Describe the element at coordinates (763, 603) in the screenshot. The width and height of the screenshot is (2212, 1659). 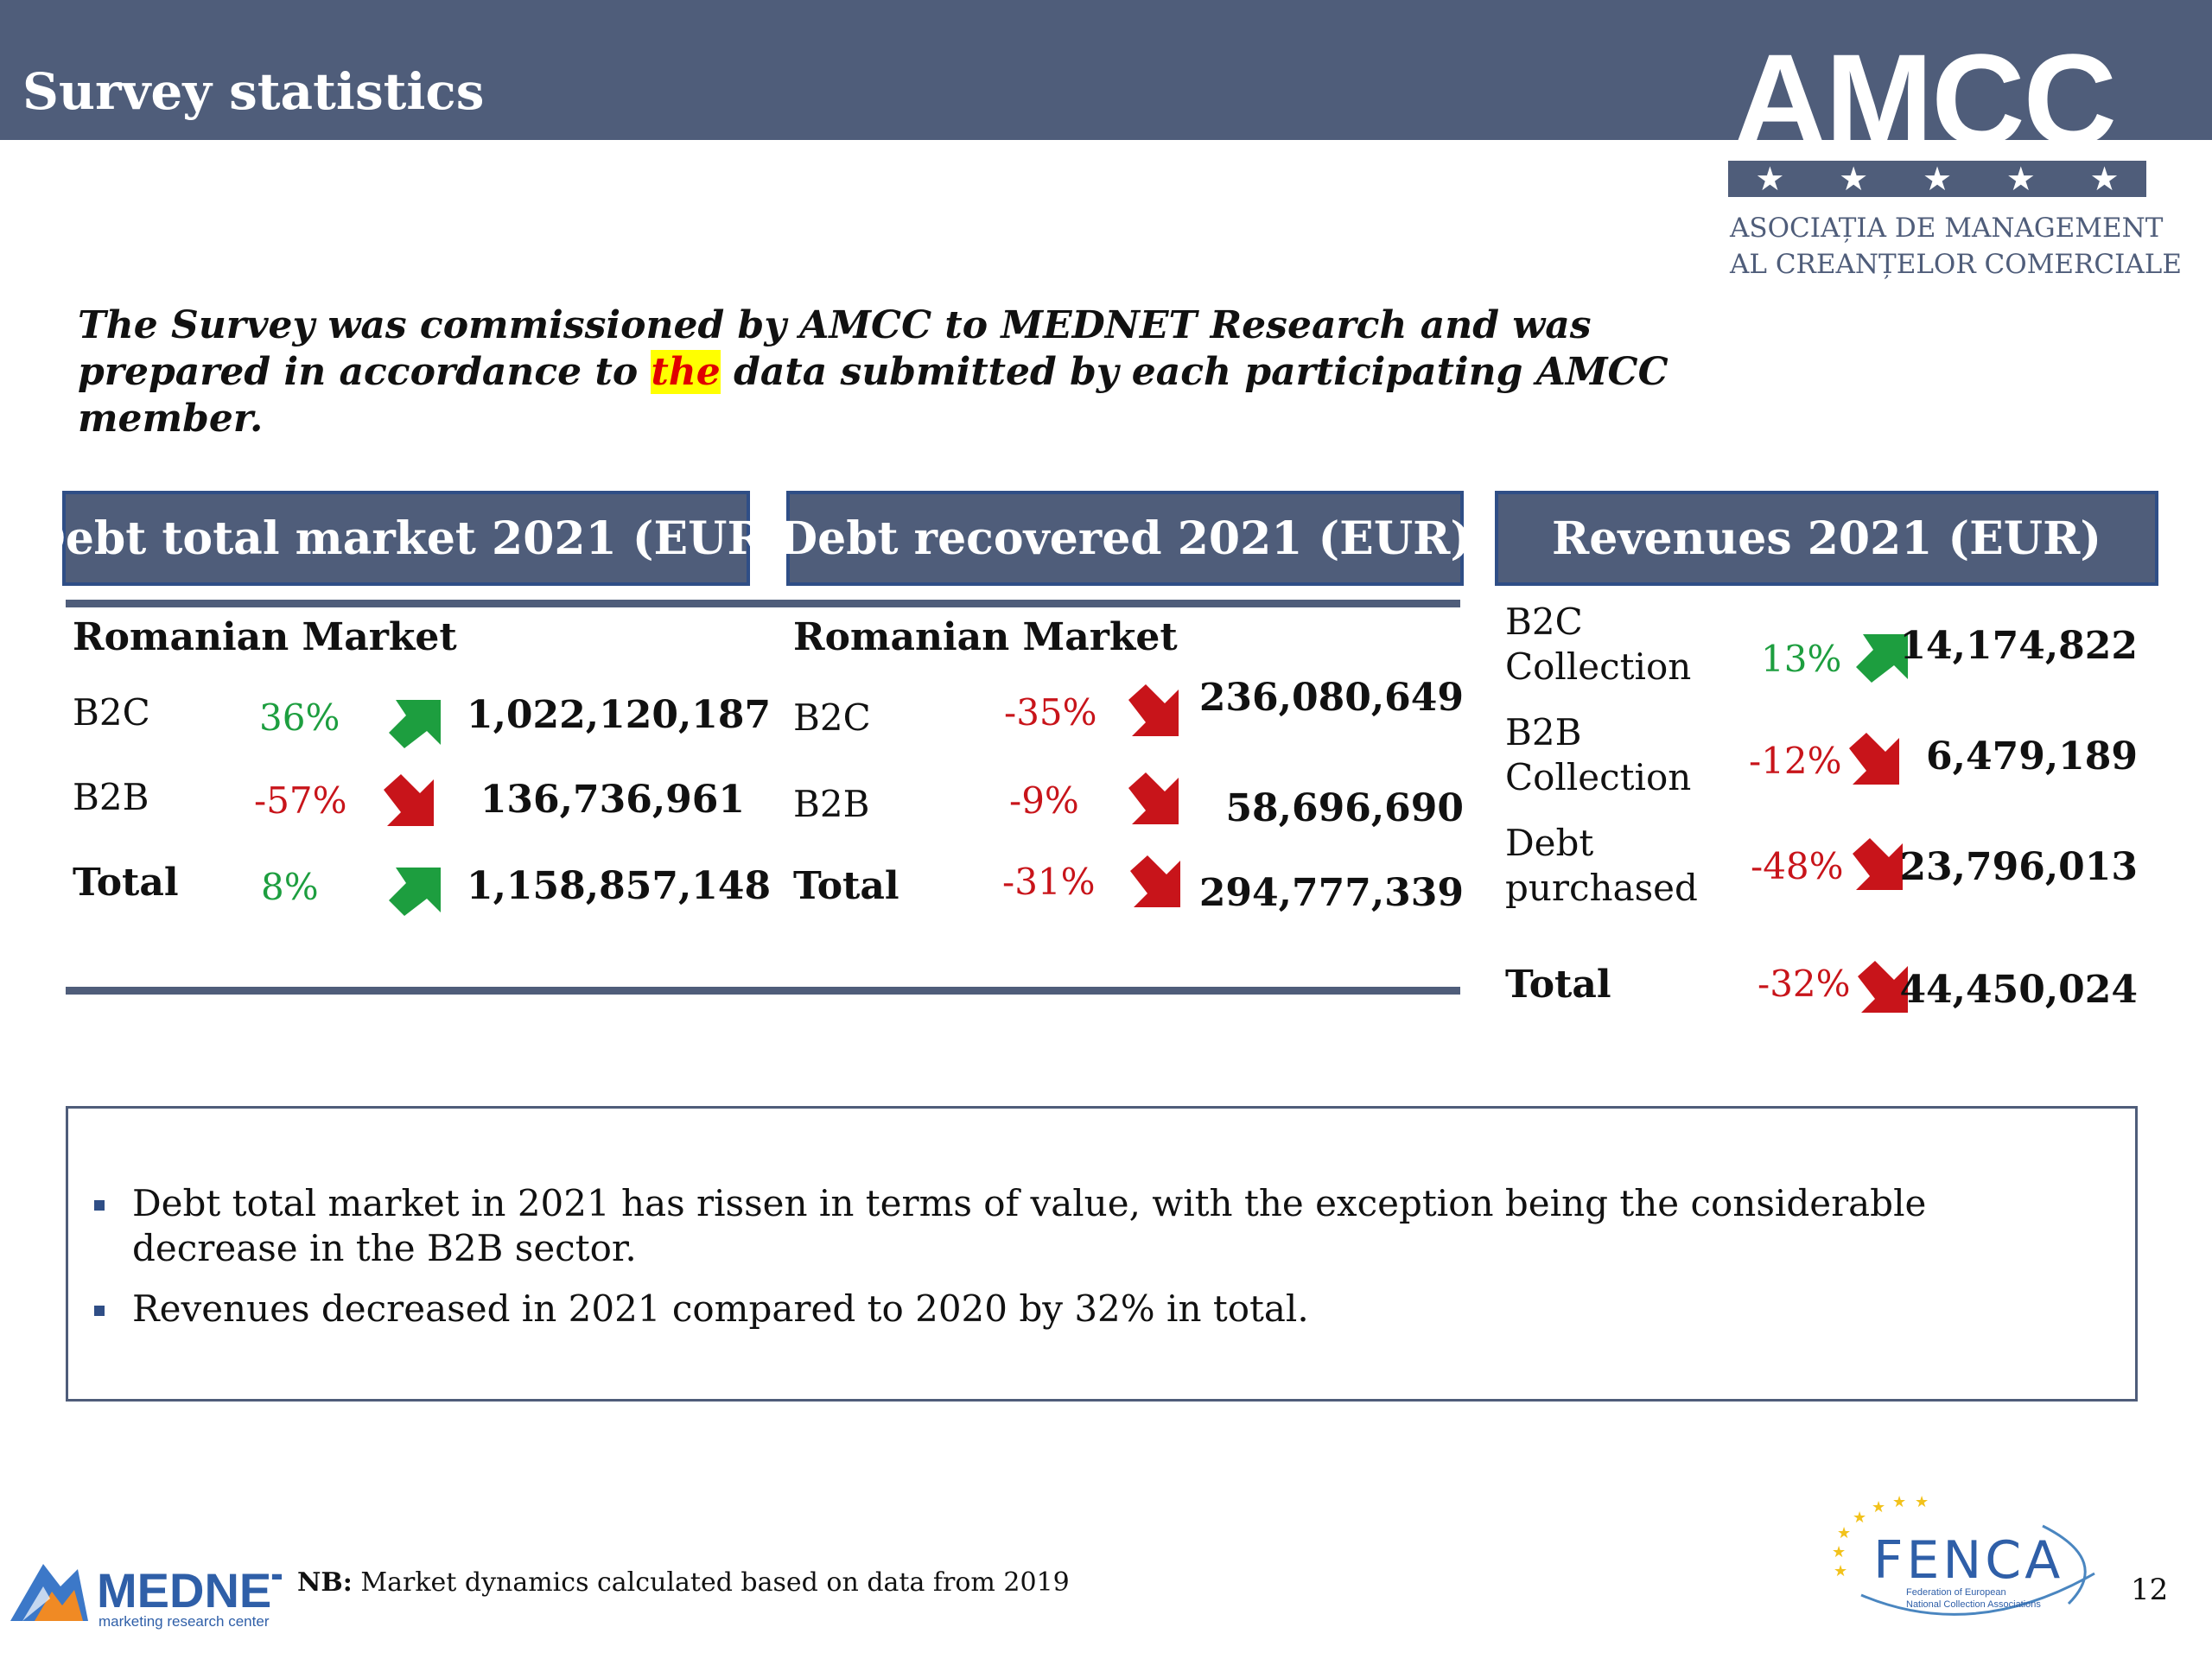
I see `table-top-rule` at that location.